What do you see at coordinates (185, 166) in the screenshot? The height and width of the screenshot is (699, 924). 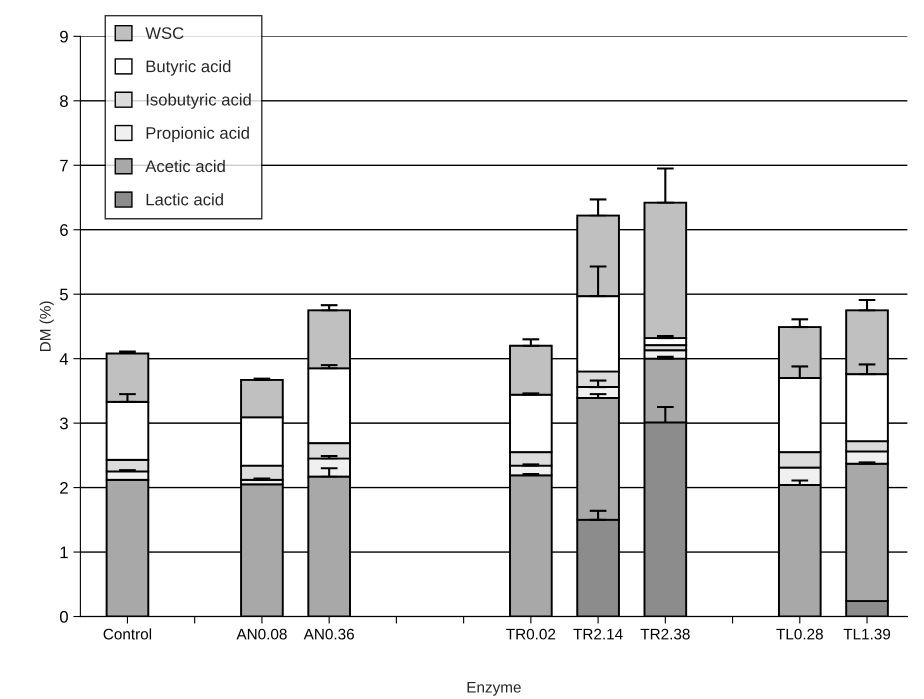 I see `legend-label: Acetic acid` at bounding box center [185, 166].